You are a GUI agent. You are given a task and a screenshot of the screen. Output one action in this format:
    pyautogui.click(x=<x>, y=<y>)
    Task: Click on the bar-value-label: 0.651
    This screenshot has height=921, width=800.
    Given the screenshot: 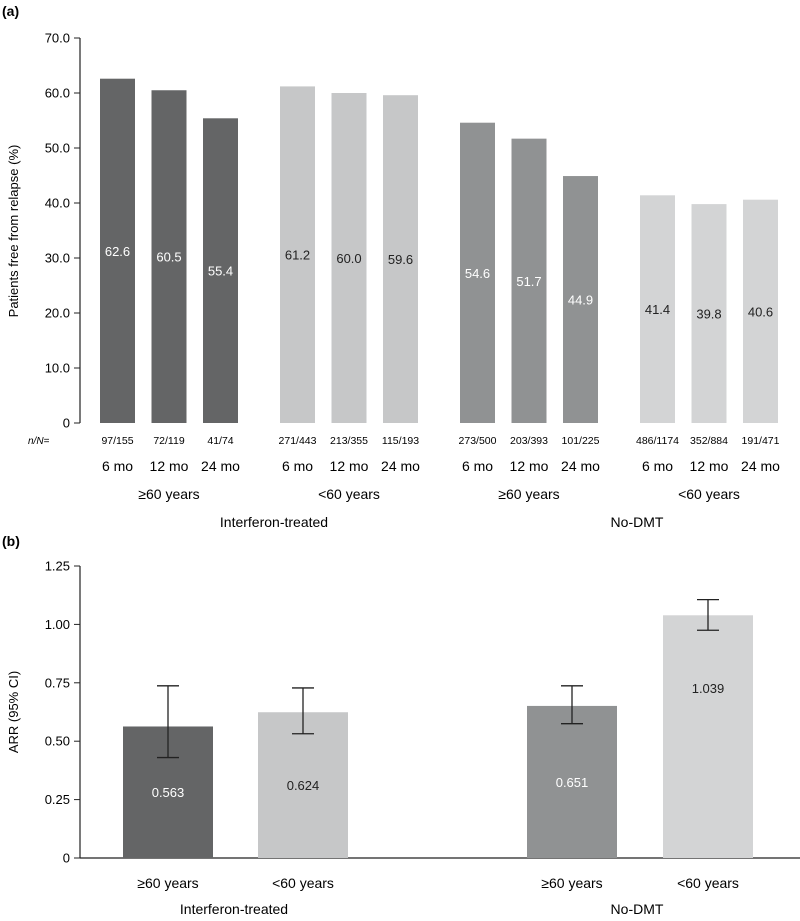 What is the action you would take?
    pyautogui.click(x=572, y=782)
    